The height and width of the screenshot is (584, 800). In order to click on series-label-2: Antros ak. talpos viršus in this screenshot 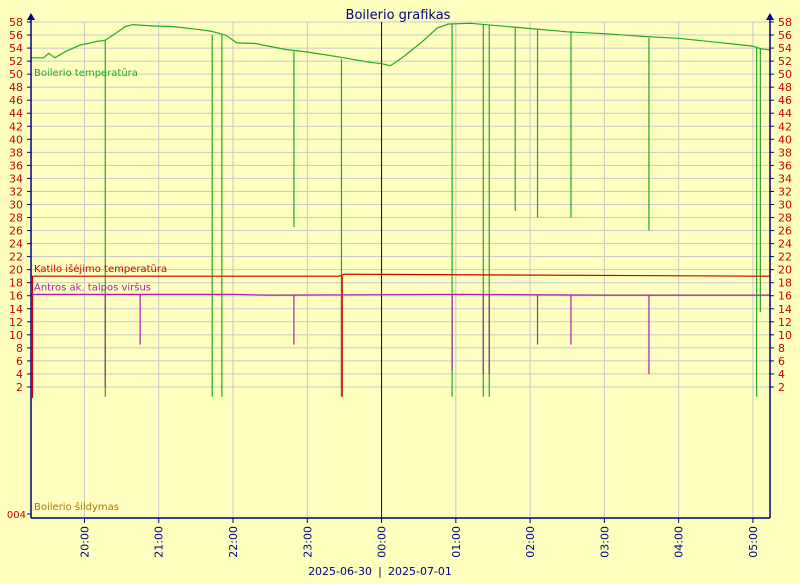, I will do `click(92, 287)`.